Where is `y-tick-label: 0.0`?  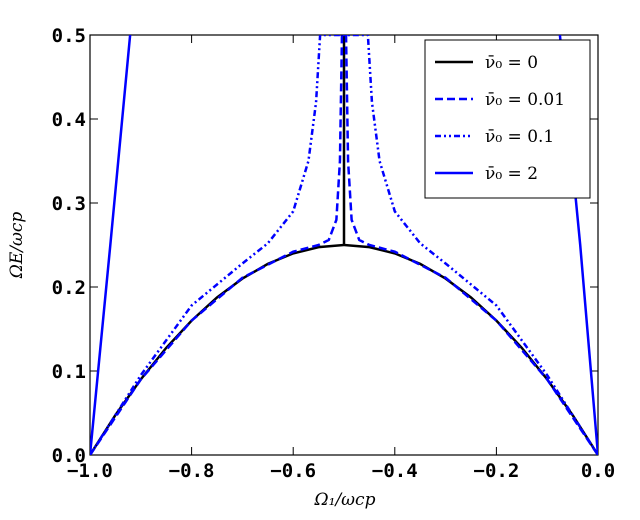 y-tick-label: 0.0 is located at coordinates (69, 456).